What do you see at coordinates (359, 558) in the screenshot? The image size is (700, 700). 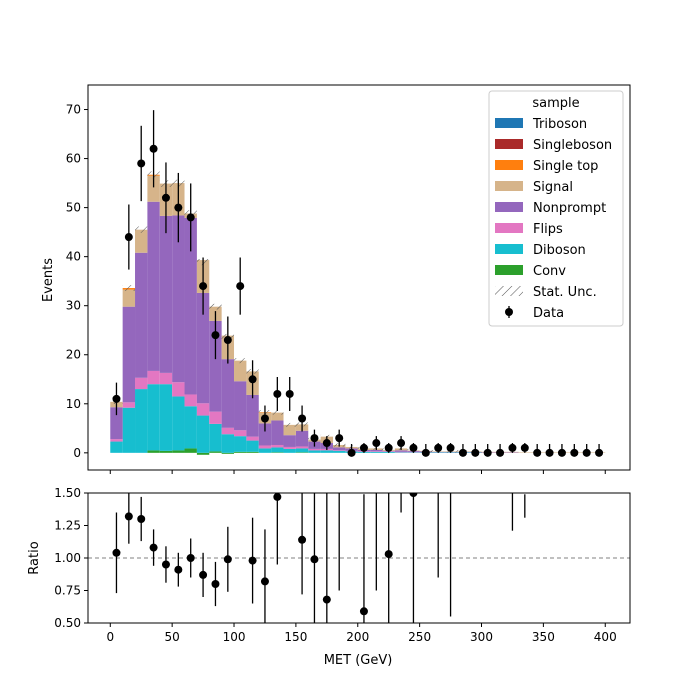 I see `ratio-panel-points` at bounding box center [359, 558].